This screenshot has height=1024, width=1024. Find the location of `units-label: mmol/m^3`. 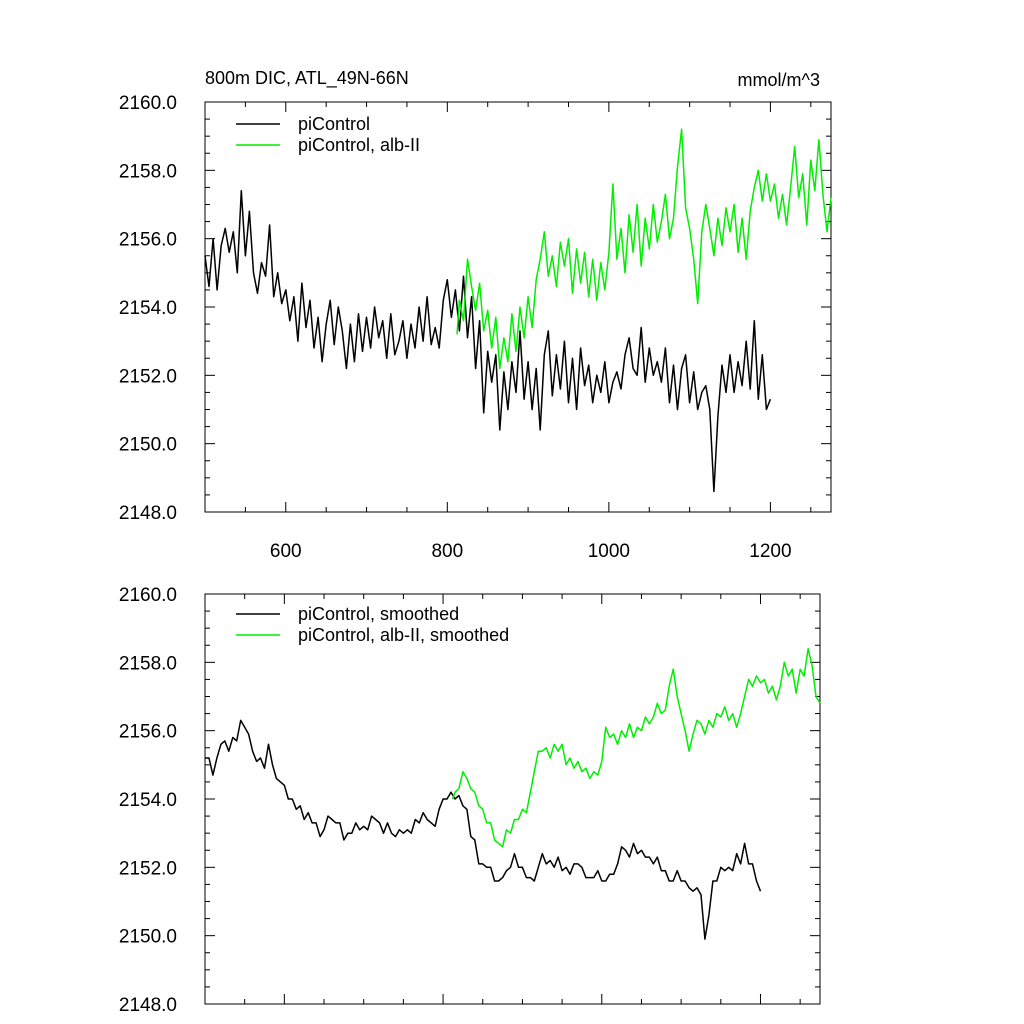

units-label: mmol/m^3 is located at coordinates (779, 80).